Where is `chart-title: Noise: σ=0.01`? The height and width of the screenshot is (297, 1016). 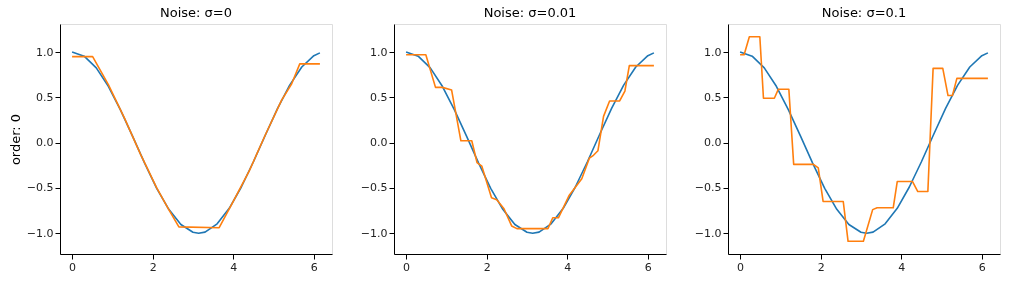
chart-title: Noise: σ=0.01 is located at coordinates (530, 12).